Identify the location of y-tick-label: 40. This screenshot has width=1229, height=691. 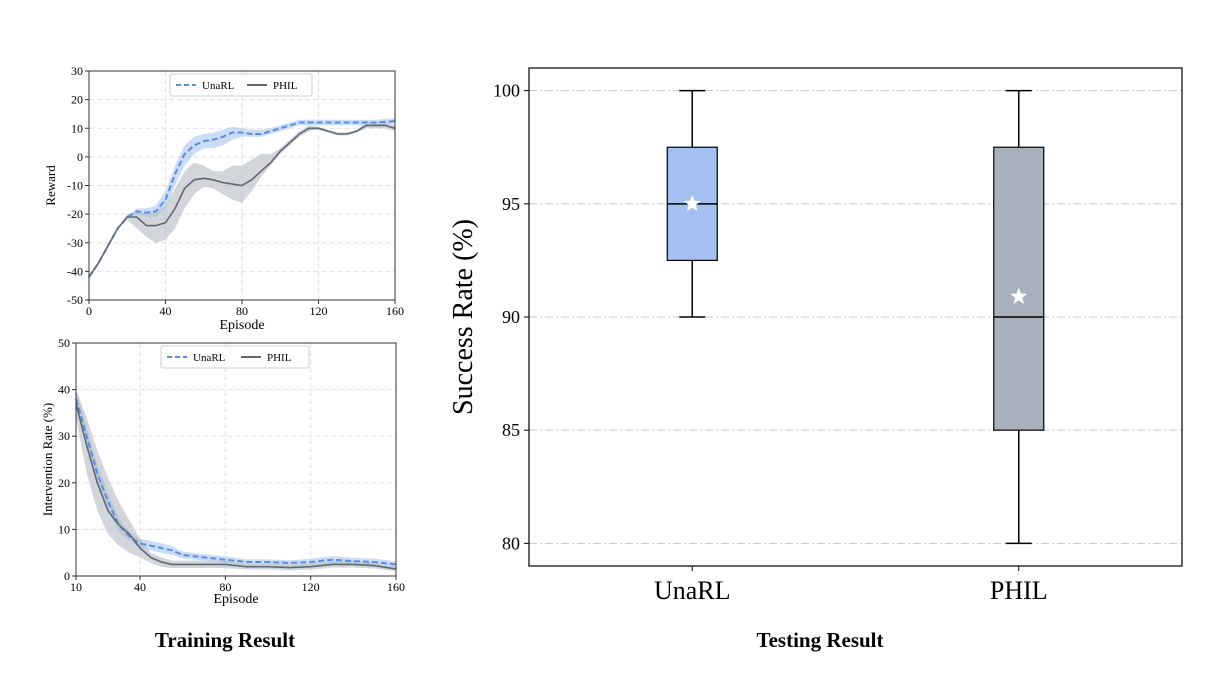
(64, 390).